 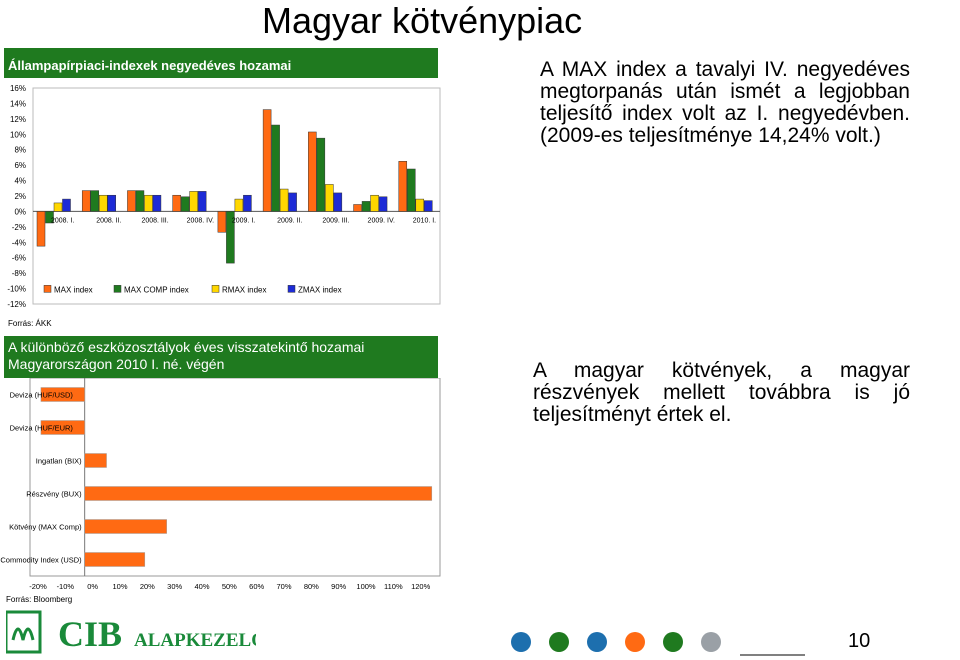 I want to click on chart1-y-tick: 14%, so click(x=18, y=103).